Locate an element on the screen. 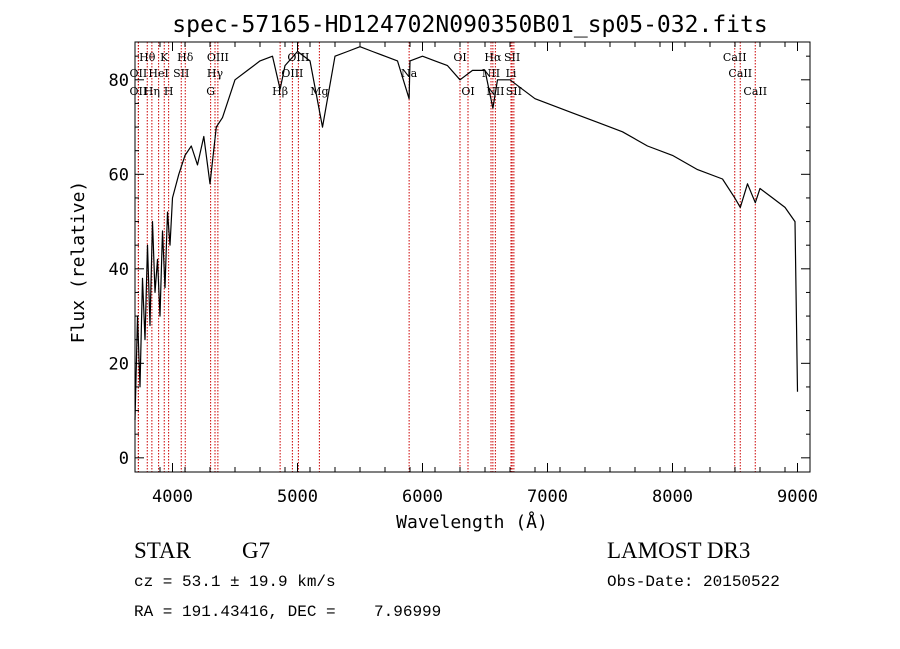 The image size is (900, 649). line-marker-label: Hδ is located at coordinates (185, 57).